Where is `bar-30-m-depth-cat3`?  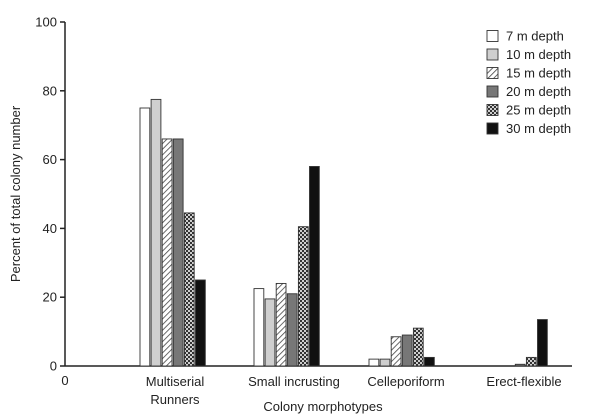
bar-30-m-depth-cat3 is located at coordinates (542, 343).